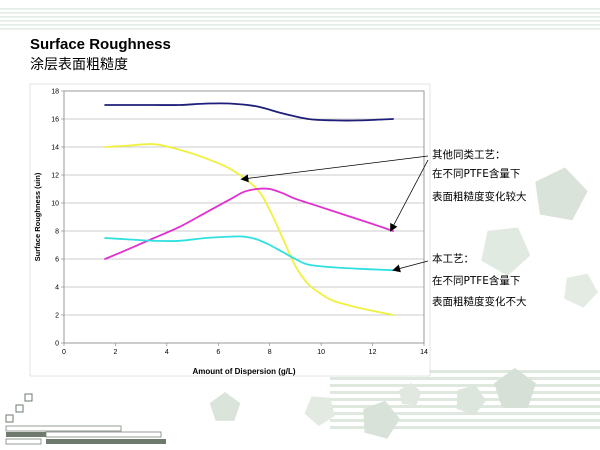 The image size is (600, 450). What do you see at coordinates (55, 120) in the screenshot?
I see `y-tick-label: 16` at bounding box center [55, 120].